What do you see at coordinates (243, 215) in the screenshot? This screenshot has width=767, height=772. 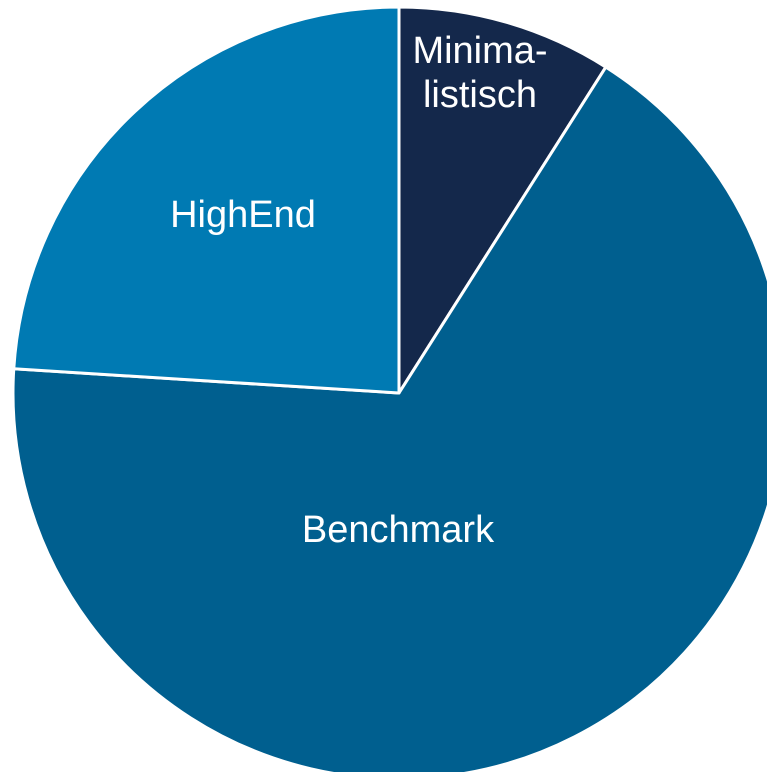 I see `pie-label-highend: HighEnd` at bounding box center [243, 215].